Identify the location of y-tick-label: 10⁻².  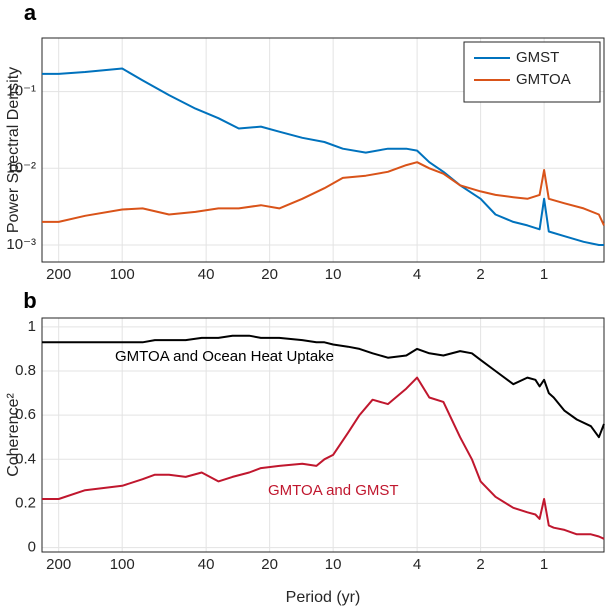
(21, 167).